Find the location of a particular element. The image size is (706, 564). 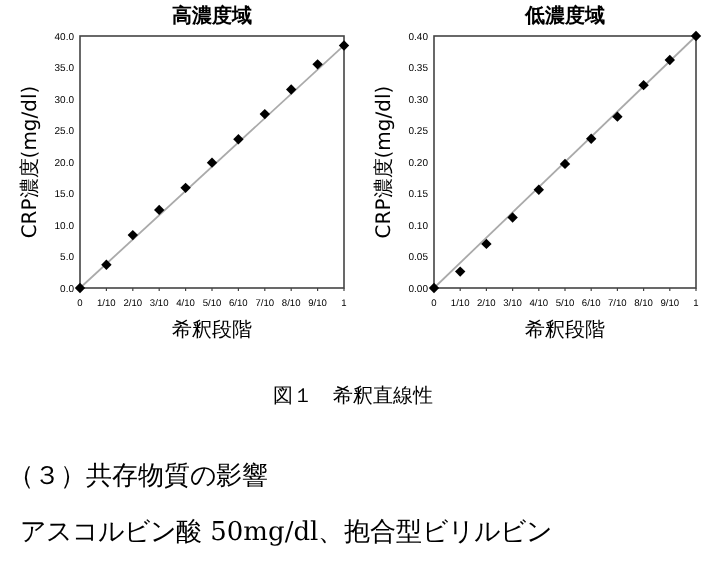

text: アスコルビン酸 50mg/dl、抱合型ビリルビン is located at coordinates (286, 533).